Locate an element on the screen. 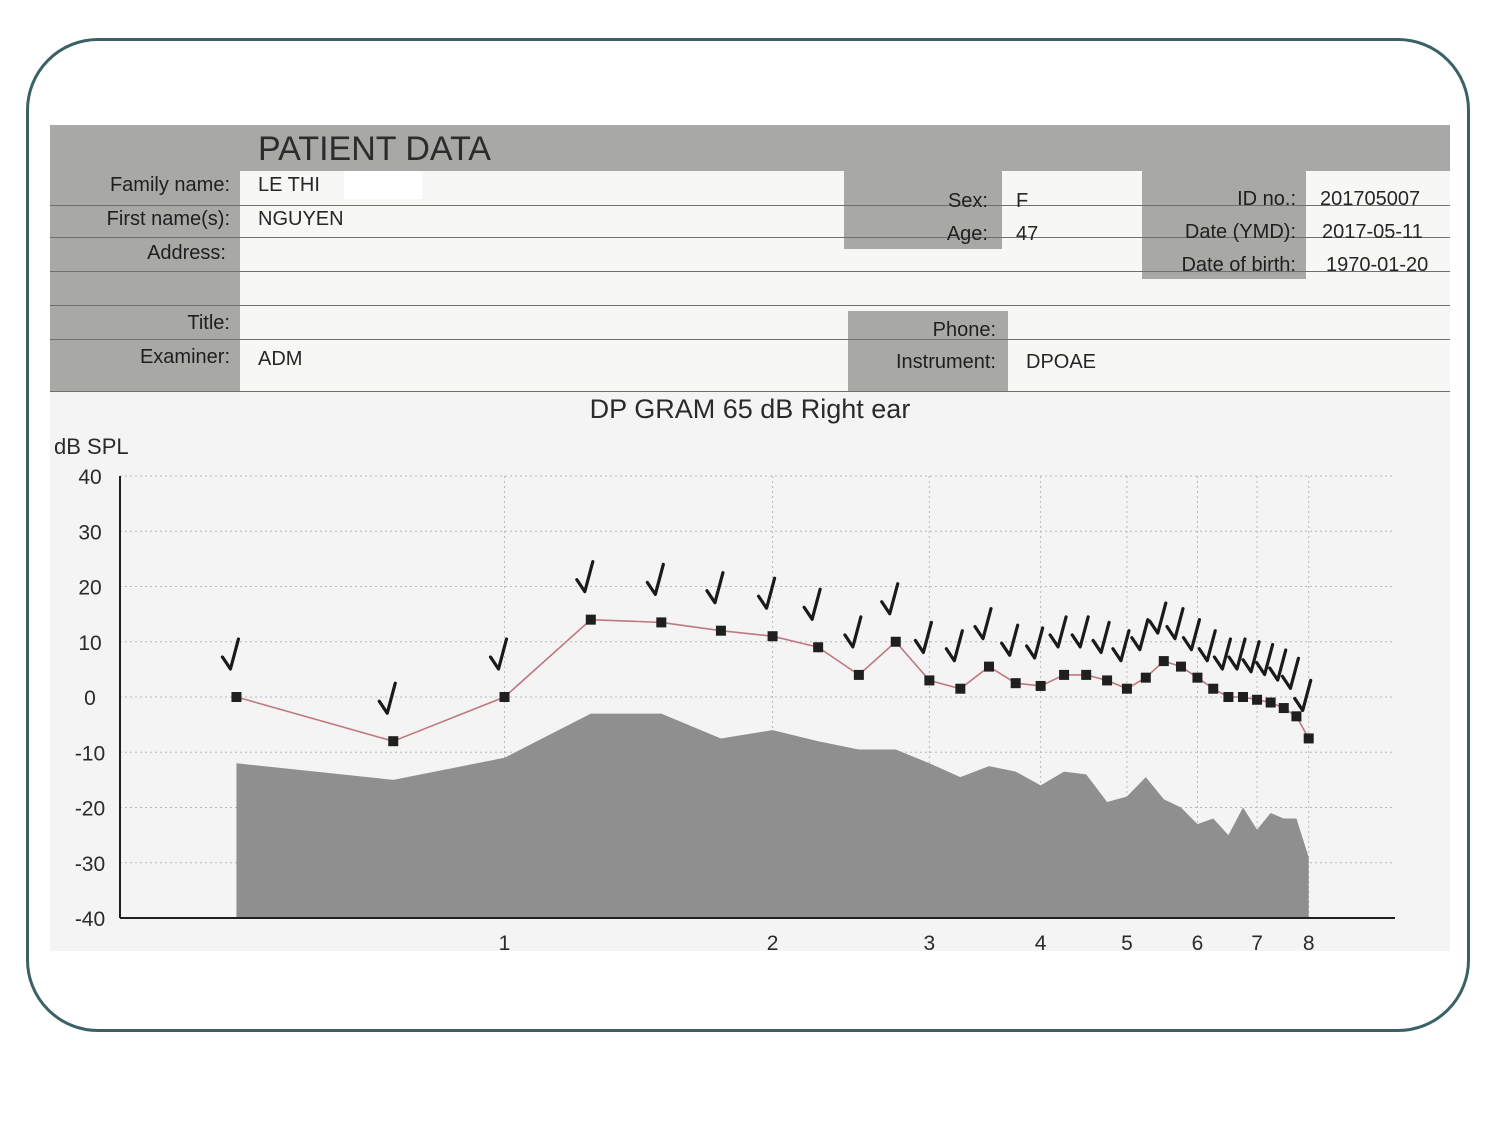 The width and height of the screenshot is (1500, 1125). y-tick-label: -10 is located at coordinates (90, 753).